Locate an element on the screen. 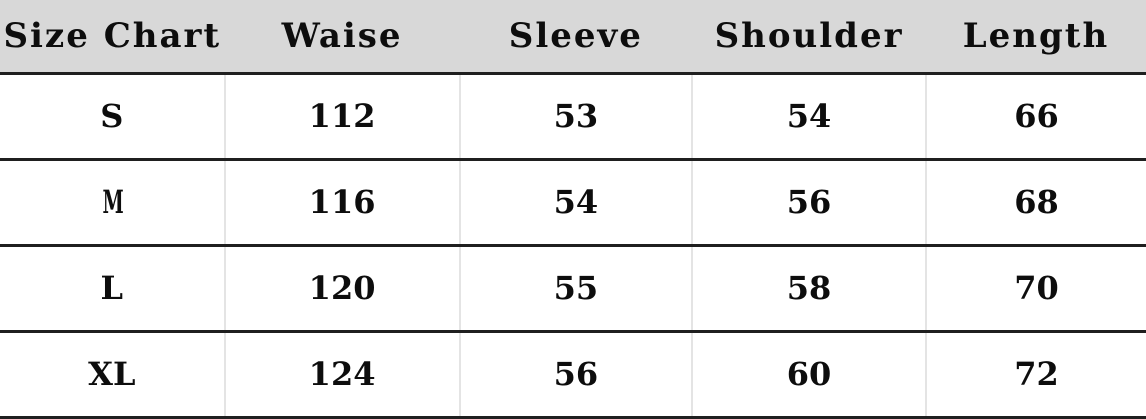 This screenshot has width=1146, height=419. cell-value: M is located at coordinates (112, 202).